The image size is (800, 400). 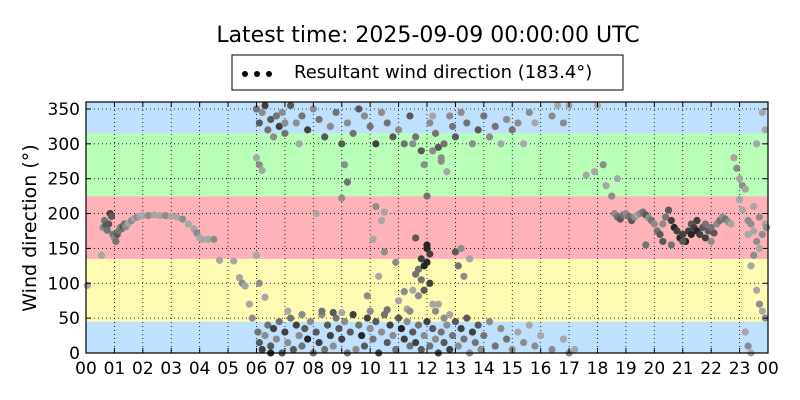 I want to click on x-tick-label: 20, so click(x=655, y=369).